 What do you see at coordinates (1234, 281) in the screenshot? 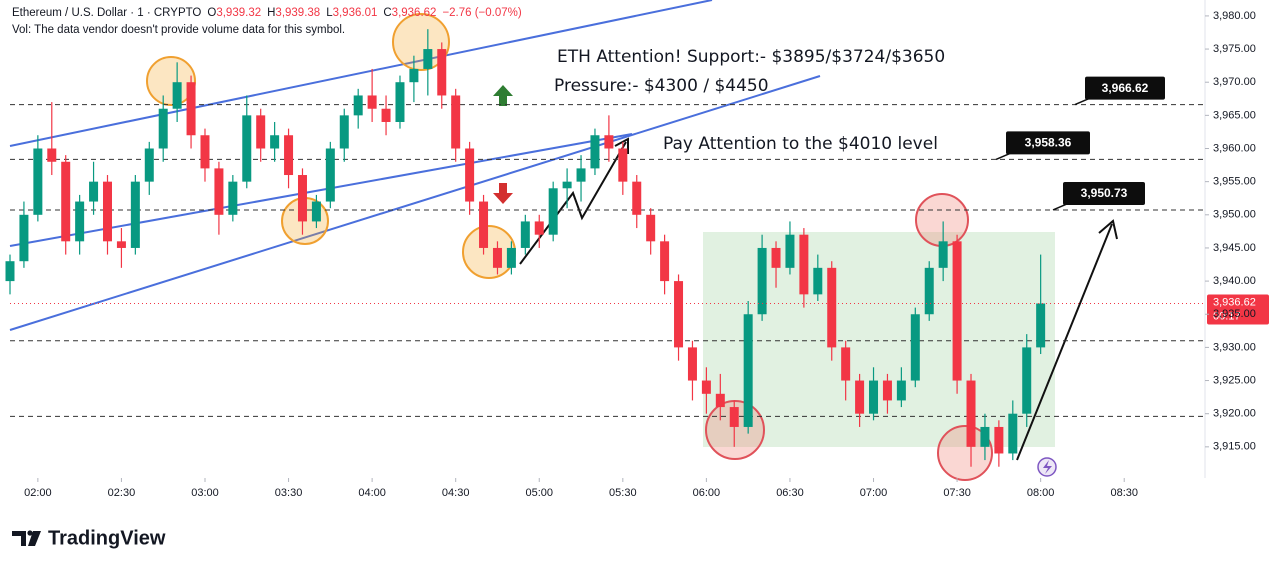
I see `y-tick-label: 3,940.00` at bounding box center [1234, 281].